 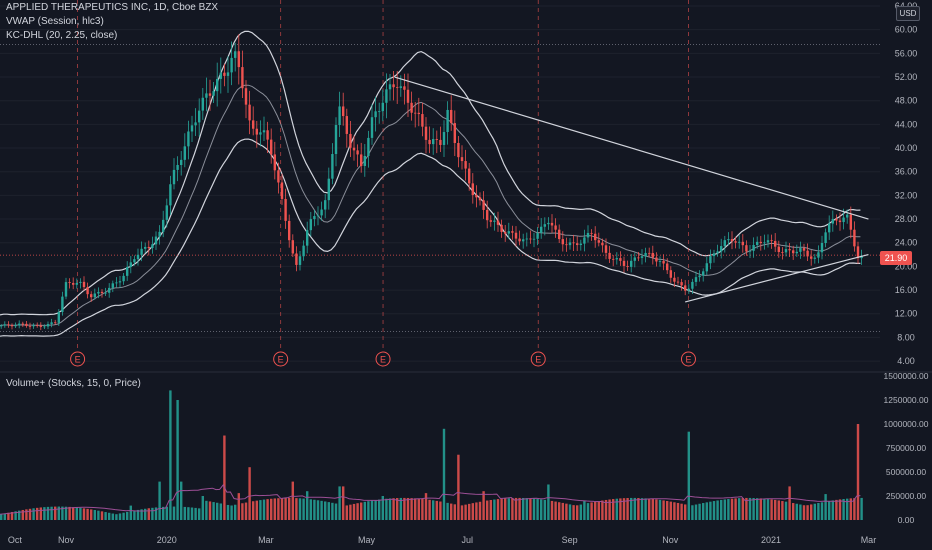 What do you see at coordinates (62, 35) in the screenshot?
I see `keltner-legend: KC-DHL (20, 2.25, close)` at bounding box center [62, 35].